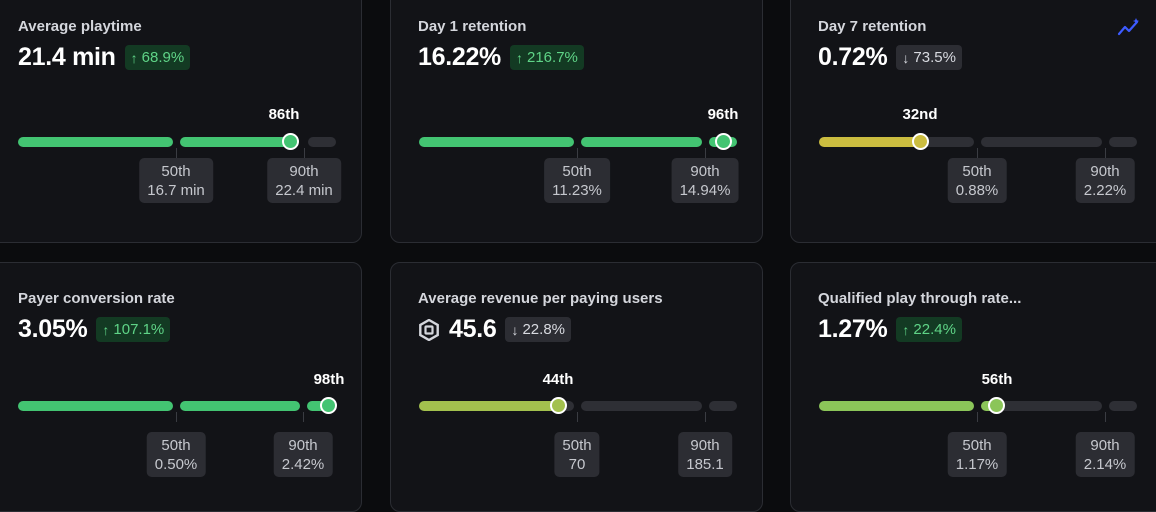  I want to click on metric-value: 1.27%, so click(853, 329).